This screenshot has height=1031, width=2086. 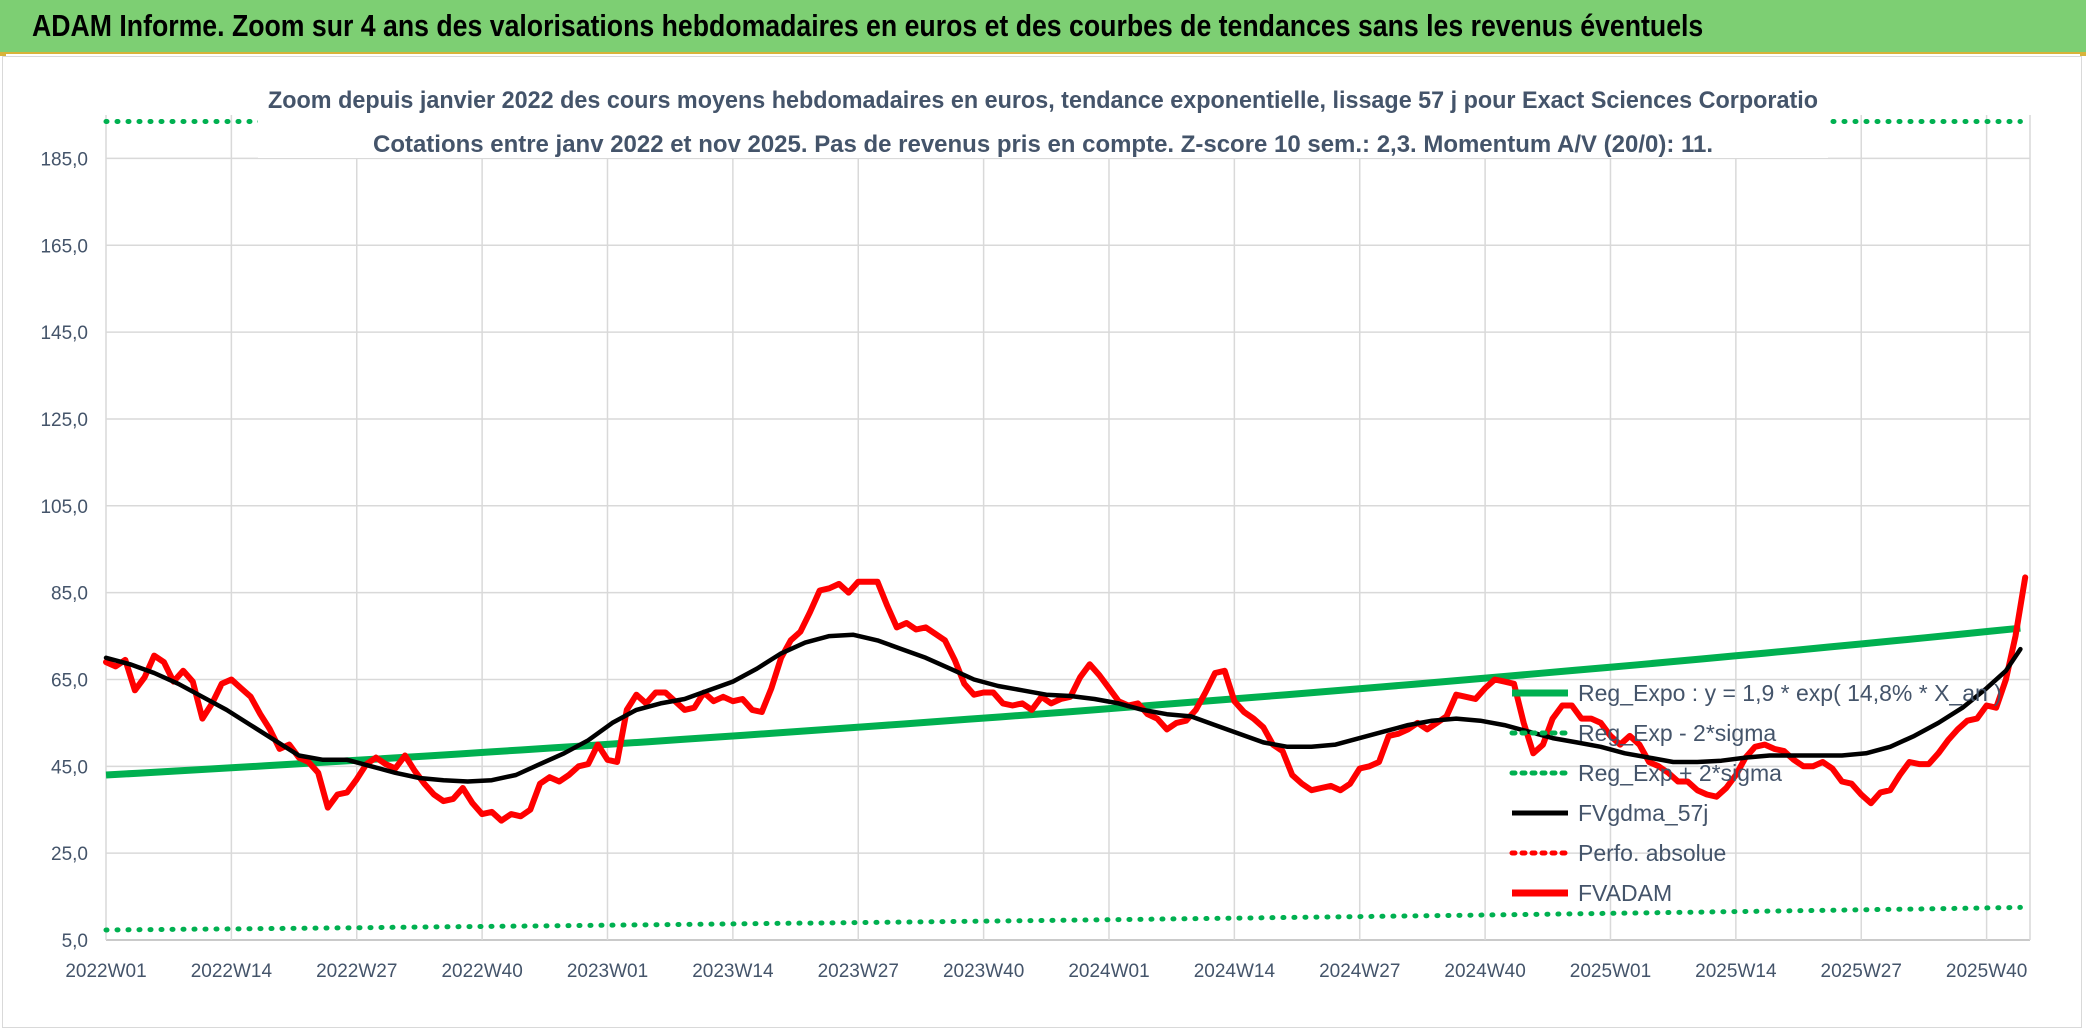 I want to click on legend-label-fvadam: FVADAM, so click(x=1625, y=893).